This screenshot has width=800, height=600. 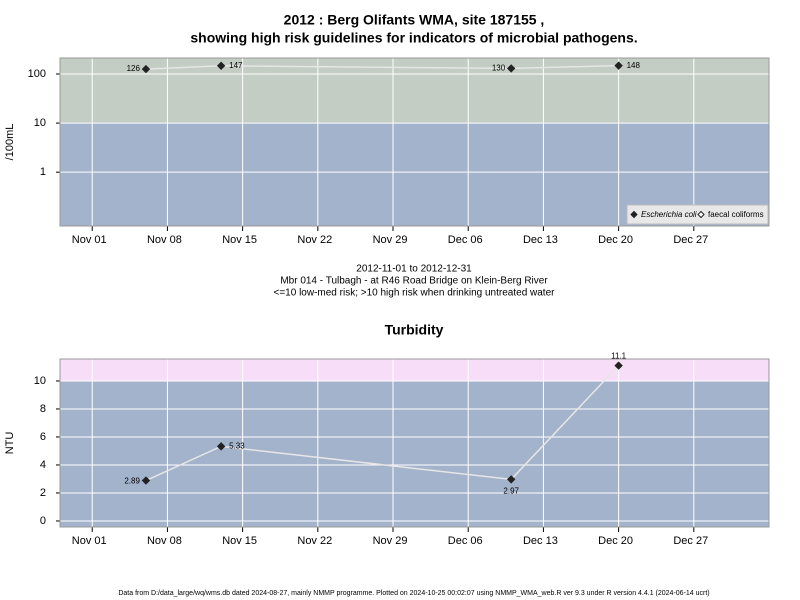 What do you see at coordinates (669, 214) in the screenshot?
I see `legend-label: Escherichia coli` at bounding box center [669, 214].